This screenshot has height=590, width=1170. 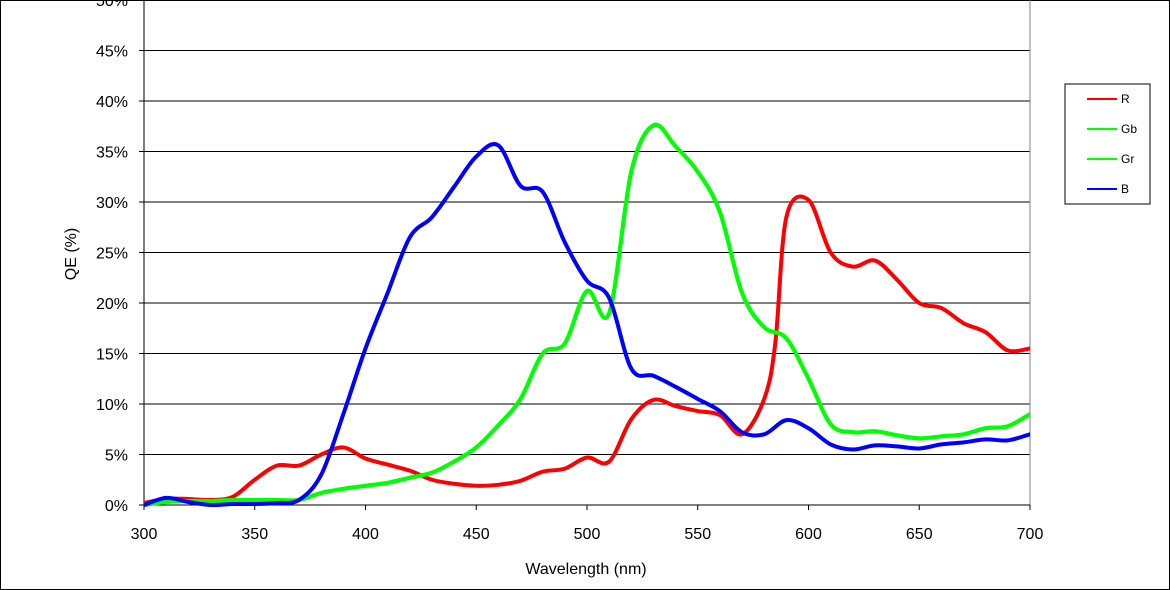 I want to click on legend-label-gb: Gb, so click(x=1129, y=129).